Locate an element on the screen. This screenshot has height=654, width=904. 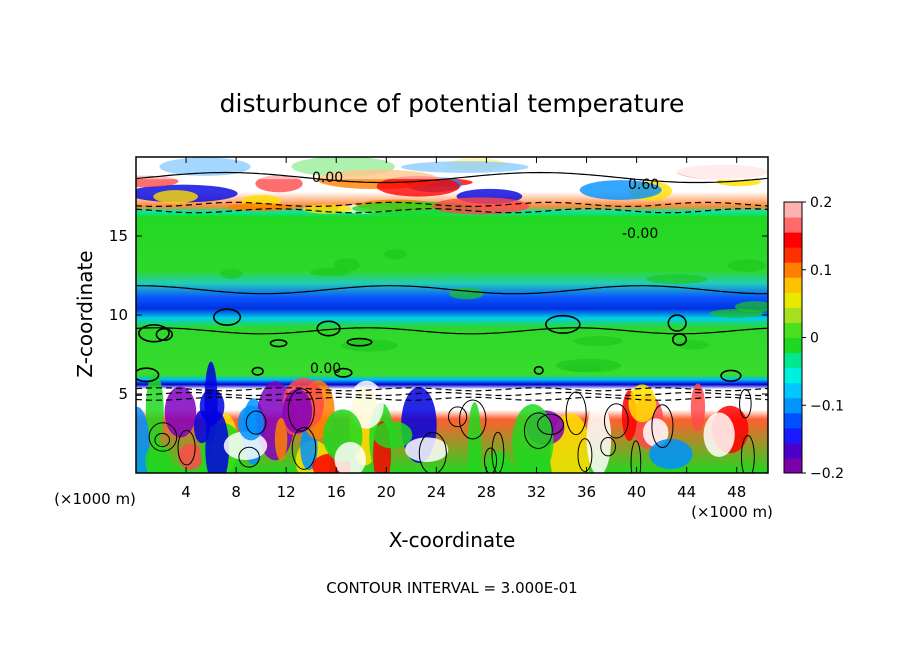
colorbar: 0.2 0.1 0 −0.1 −0.2 is located at coordinates (813, 338).